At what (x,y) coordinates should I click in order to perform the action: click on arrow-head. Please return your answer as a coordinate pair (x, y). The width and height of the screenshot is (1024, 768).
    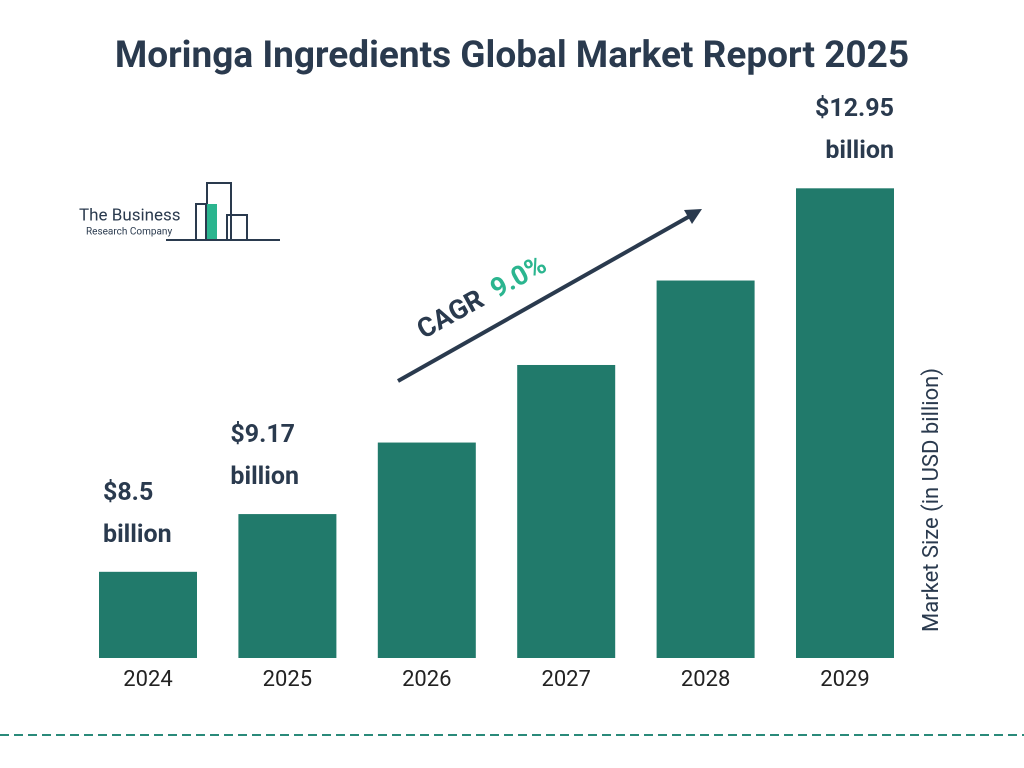
    Looking at the image, I should click on (693, 216).